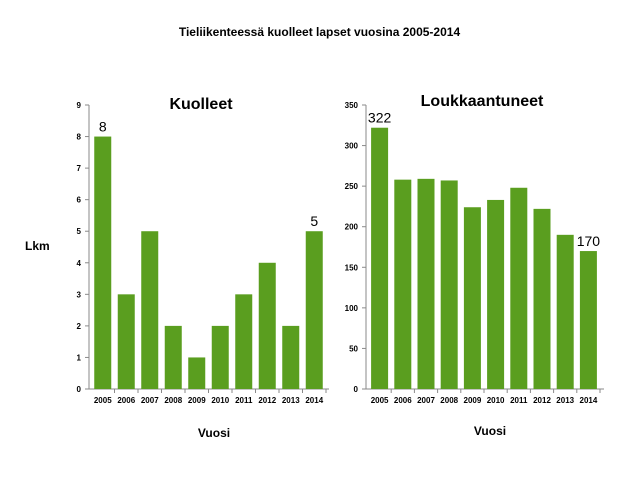  What do you see at coordinates (197, 373) in the screenshot?
I see `kuolleet-bar-2009` at bounding box center [197, 373].